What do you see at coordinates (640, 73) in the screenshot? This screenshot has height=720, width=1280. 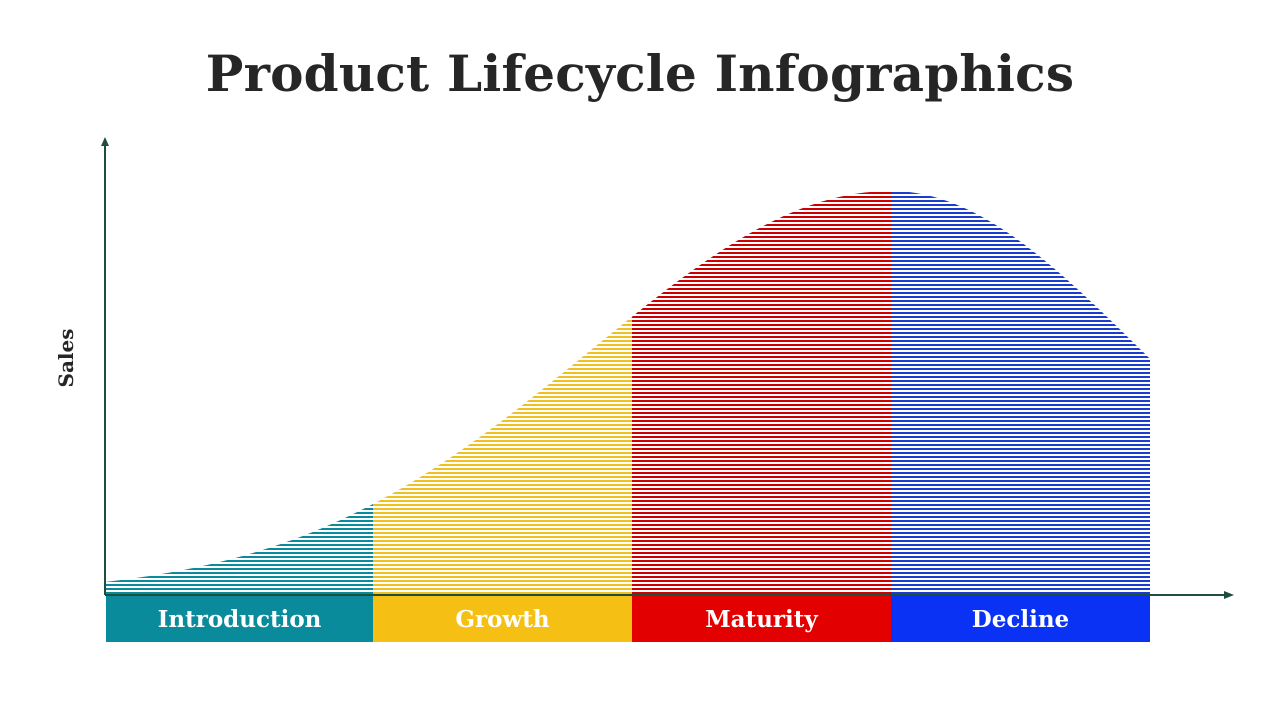 I see `page-title: Product Lifecycle Infographics` at bounding box center [640, 73].